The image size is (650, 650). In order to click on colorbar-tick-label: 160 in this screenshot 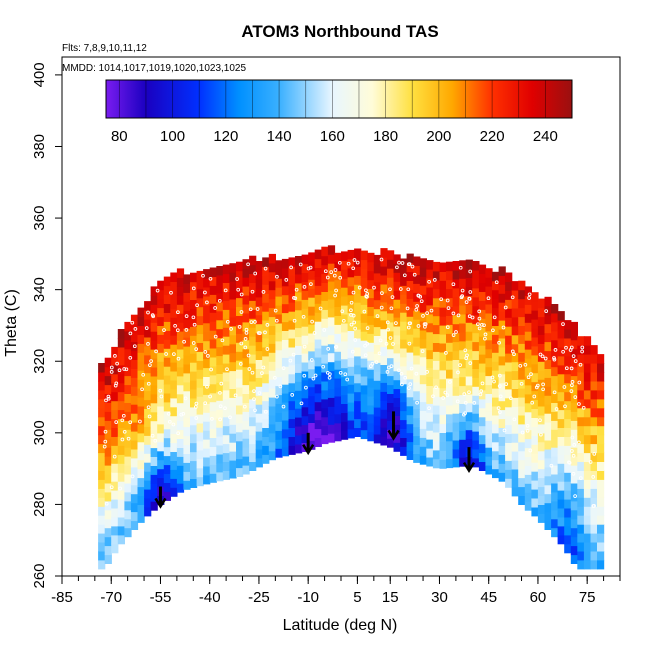, I will do `click(332, 136)`.